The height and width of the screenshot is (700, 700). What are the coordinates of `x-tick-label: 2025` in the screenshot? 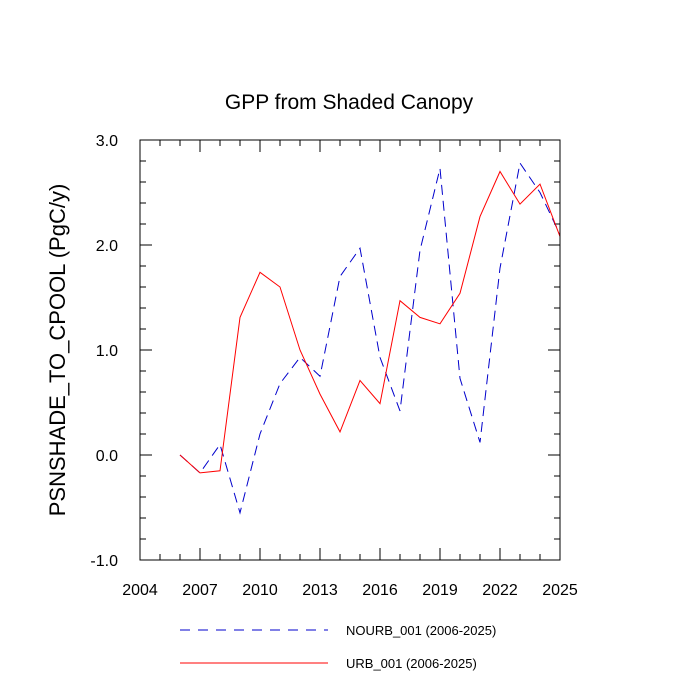 It's located at (560, 590).